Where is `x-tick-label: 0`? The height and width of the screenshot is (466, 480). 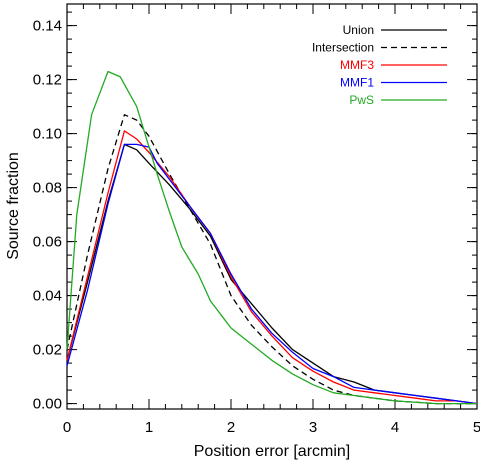
x-tick-label: 0 is located at coordinates (67, 427).